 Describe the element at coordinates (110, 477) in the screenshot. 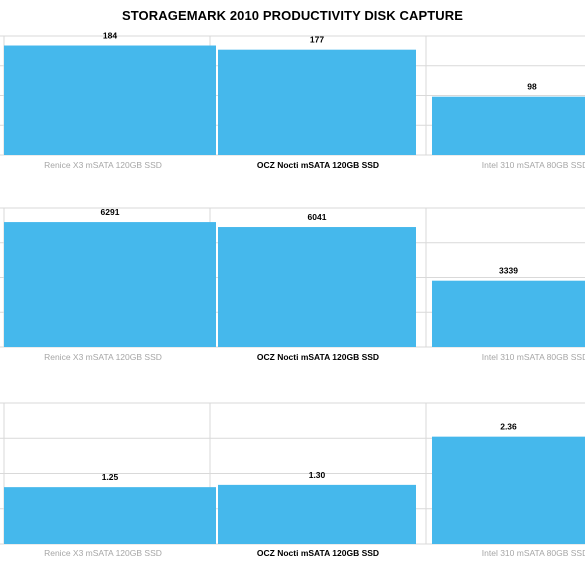

I see `value-label: 1.25` at that location.